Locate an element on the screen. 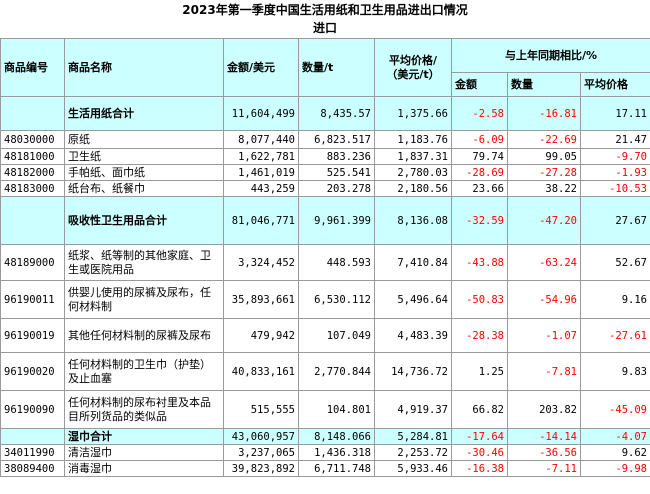 The height and width of the screenshot is (494, 650). header-yoy-price: 平均价格 is located at coordinates (615, 84).